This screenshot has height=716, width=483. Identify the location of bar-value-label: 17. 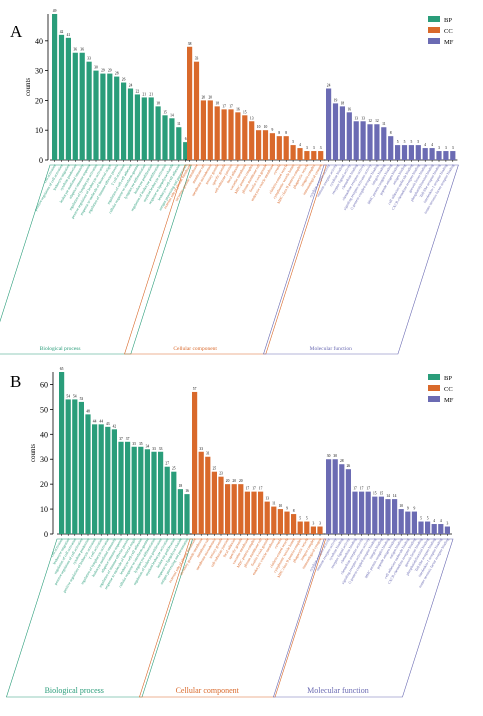
(231, 106).